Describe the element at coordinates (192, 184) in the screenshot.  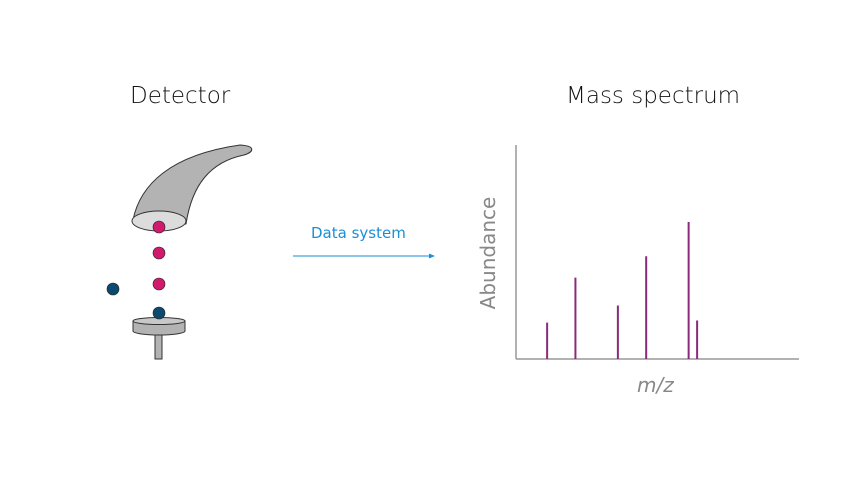
I see `electron-multiplier-horn` at that location.